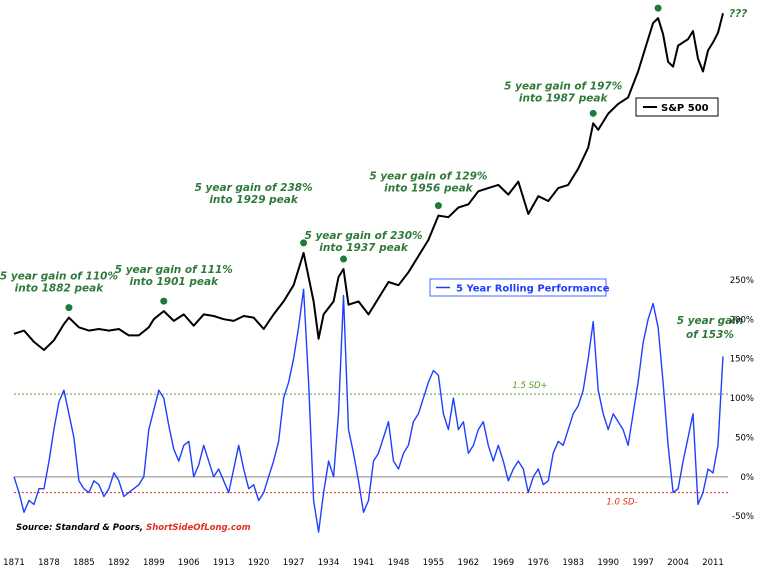 This screenshot has width=760, height=577. I want to click on y-tick-label: -50%, so click(743, 517).